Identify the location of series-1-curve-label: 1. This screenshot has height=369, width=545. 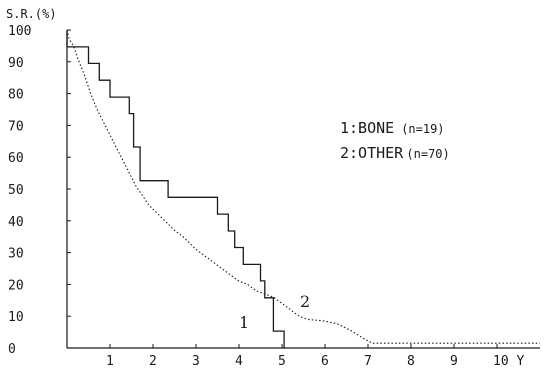
(244, 322).